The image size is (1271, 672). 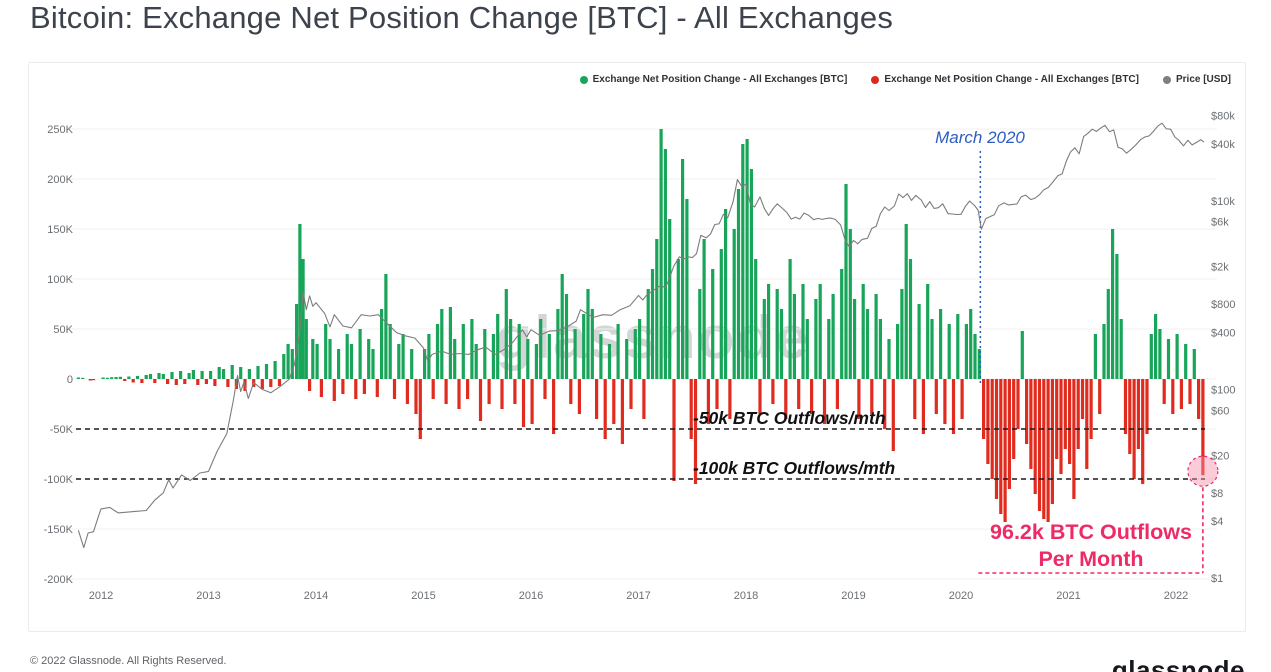 I want to click on outflow-highlight-marker, so click(x=1098, y=514).